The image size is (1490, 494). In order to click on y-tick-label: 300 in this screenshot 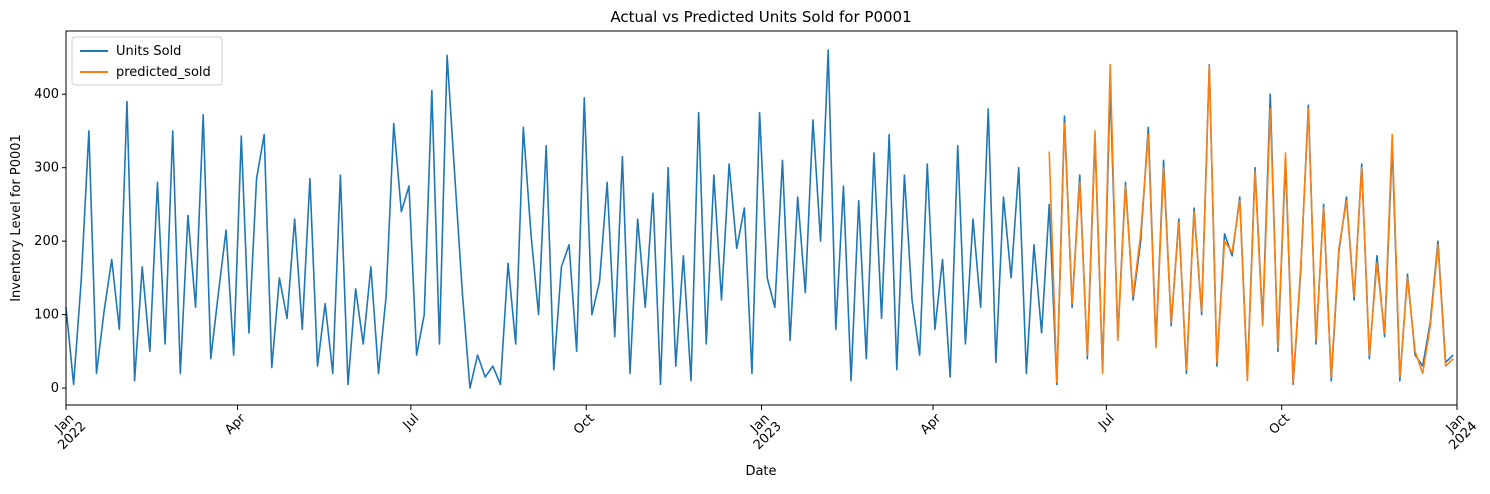, I will do `click(46, 168)`.